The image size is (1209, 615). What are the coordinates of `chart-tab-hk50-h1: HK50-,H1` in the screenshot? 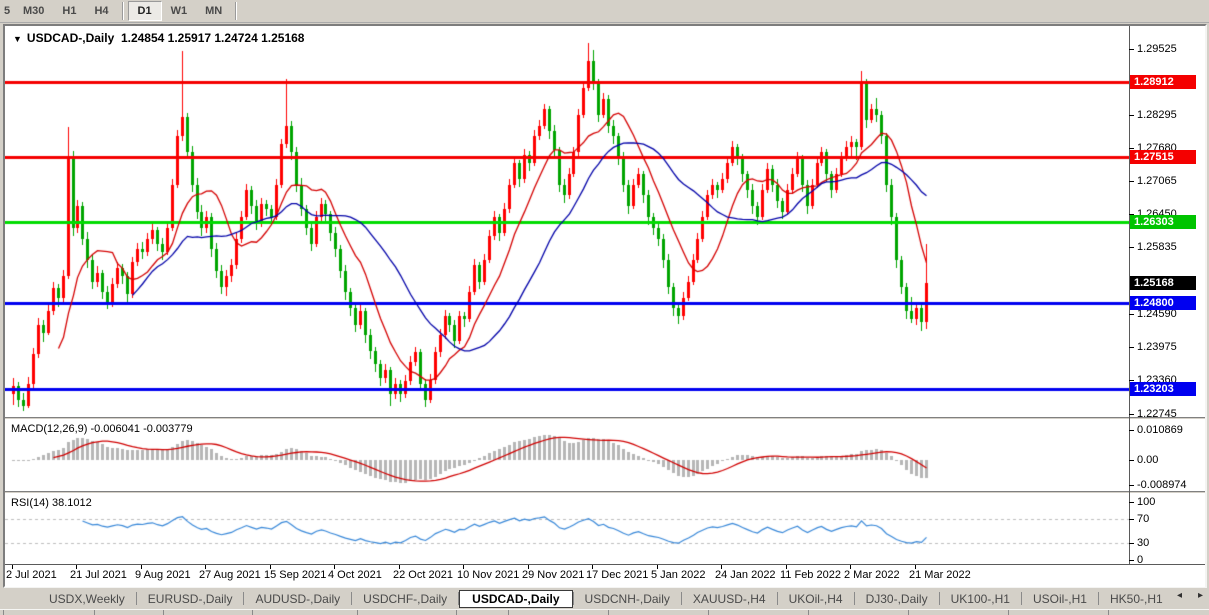 It's located at (1136, 598).